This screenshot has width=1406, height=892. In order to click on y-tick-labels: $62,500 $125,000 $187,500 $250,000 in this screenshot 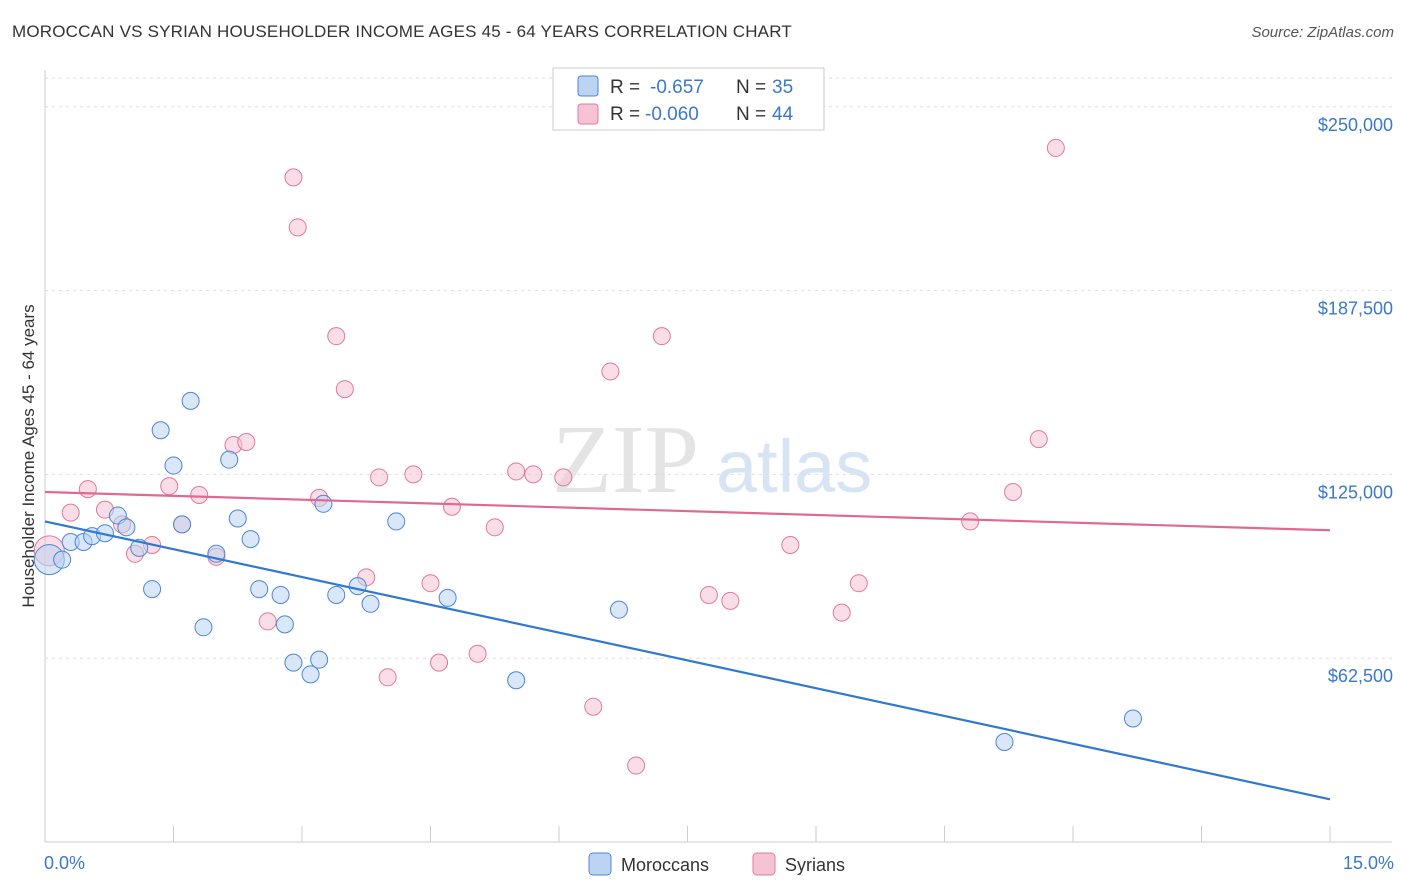, I will do `click(1355, 400)`.